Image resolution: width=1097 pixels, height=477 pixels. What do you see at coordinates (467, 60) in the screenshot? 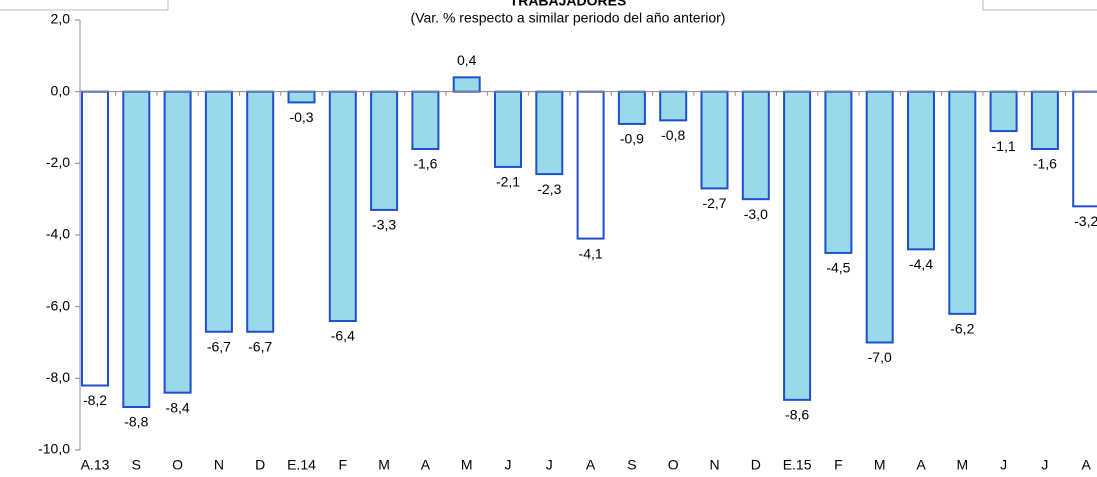
I see `value-label: 0,4` at bounding box center [467, 60].